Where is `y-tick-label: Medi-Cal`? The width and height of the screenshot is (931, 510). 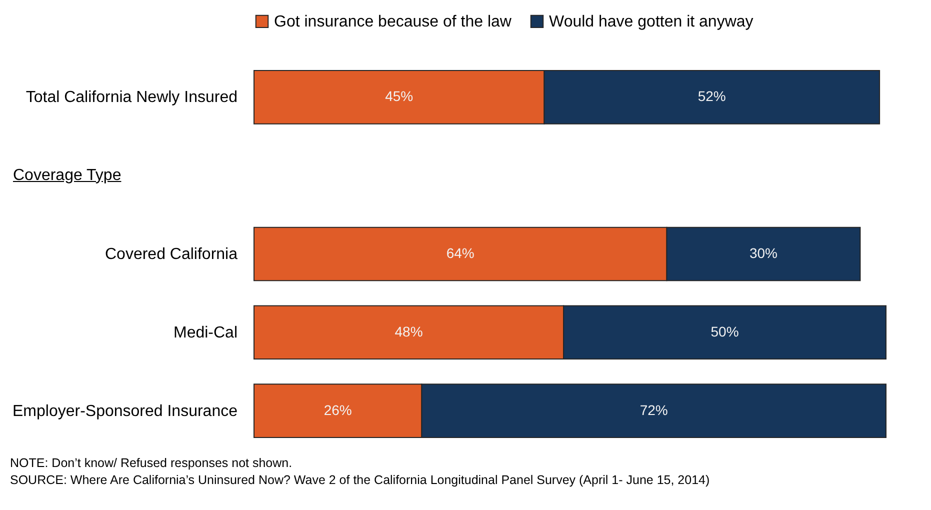 y-tick-label: Medi-Cal is located at coordinates (205, 333).